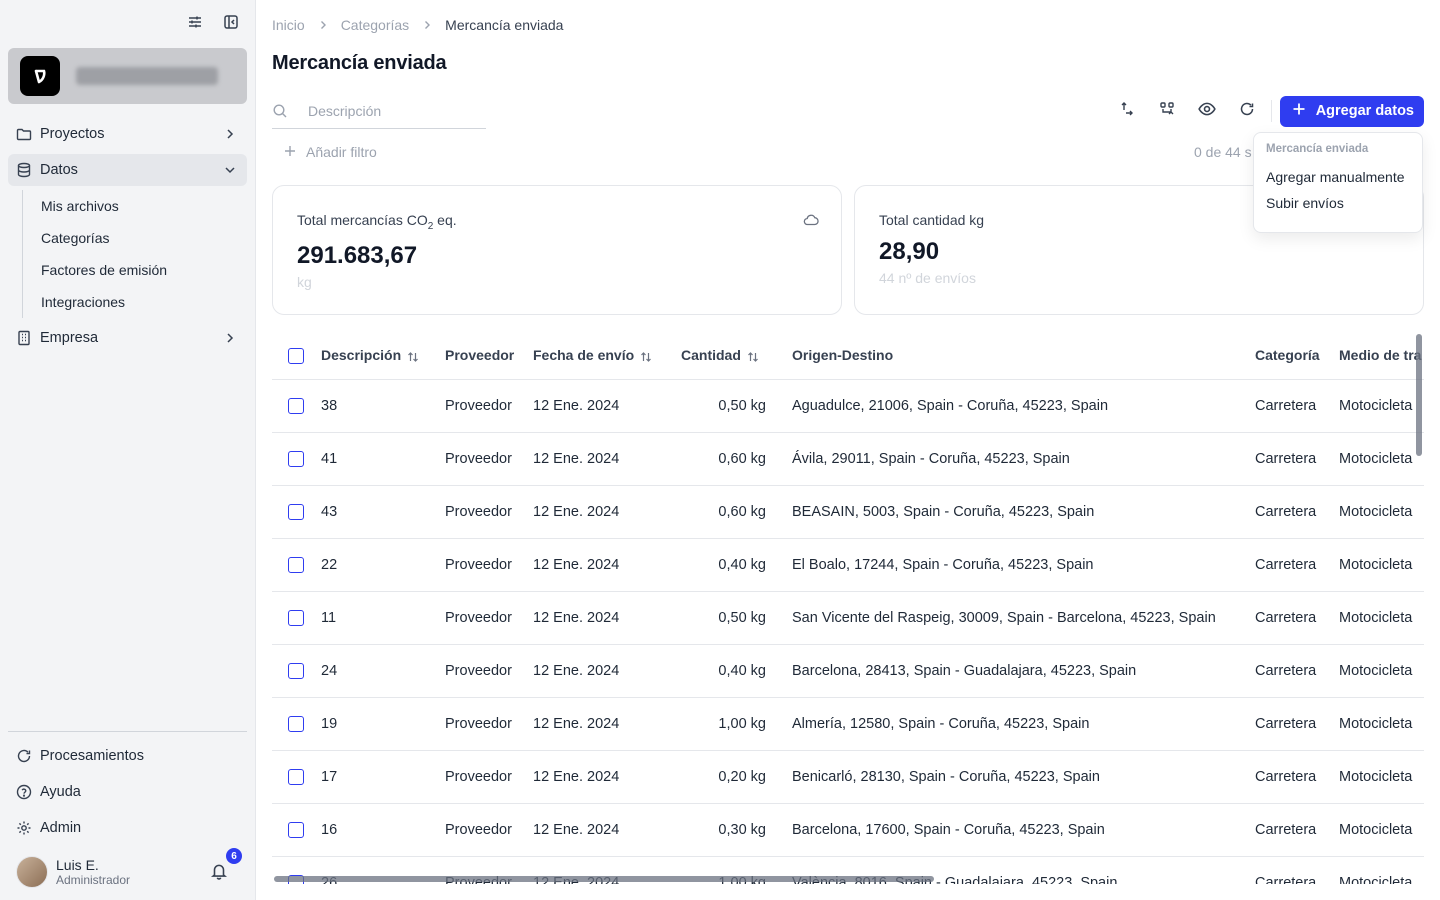  What do you see at coordinates (83, 302) in the screenshot?
I see `sub-item-integraciones: Integraciones` at bounding box center [83, 302].